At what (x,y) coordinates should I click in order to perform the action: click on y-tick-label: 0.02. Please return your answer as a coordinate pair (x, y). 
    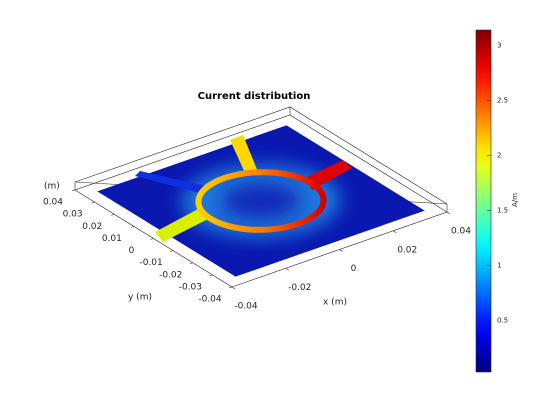
    Looking at the image, I should click on (92, 227).